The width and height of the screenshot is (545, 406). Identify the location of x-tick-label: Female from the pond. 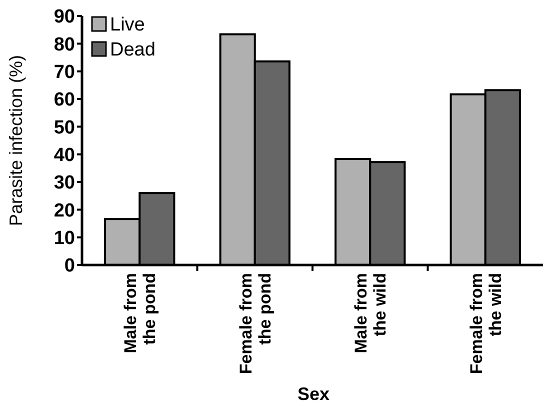
(255, 323).